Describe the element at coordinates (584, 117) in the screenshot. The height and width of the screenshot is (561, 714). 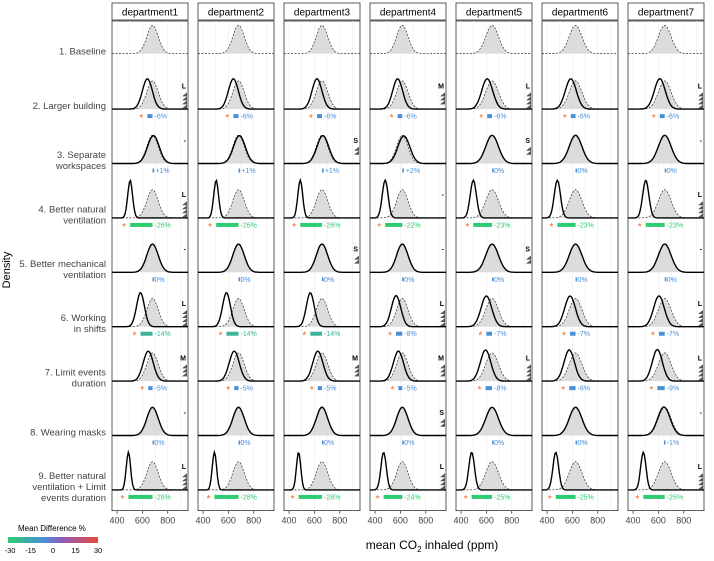
I see `difference-label: -6%` at that location.